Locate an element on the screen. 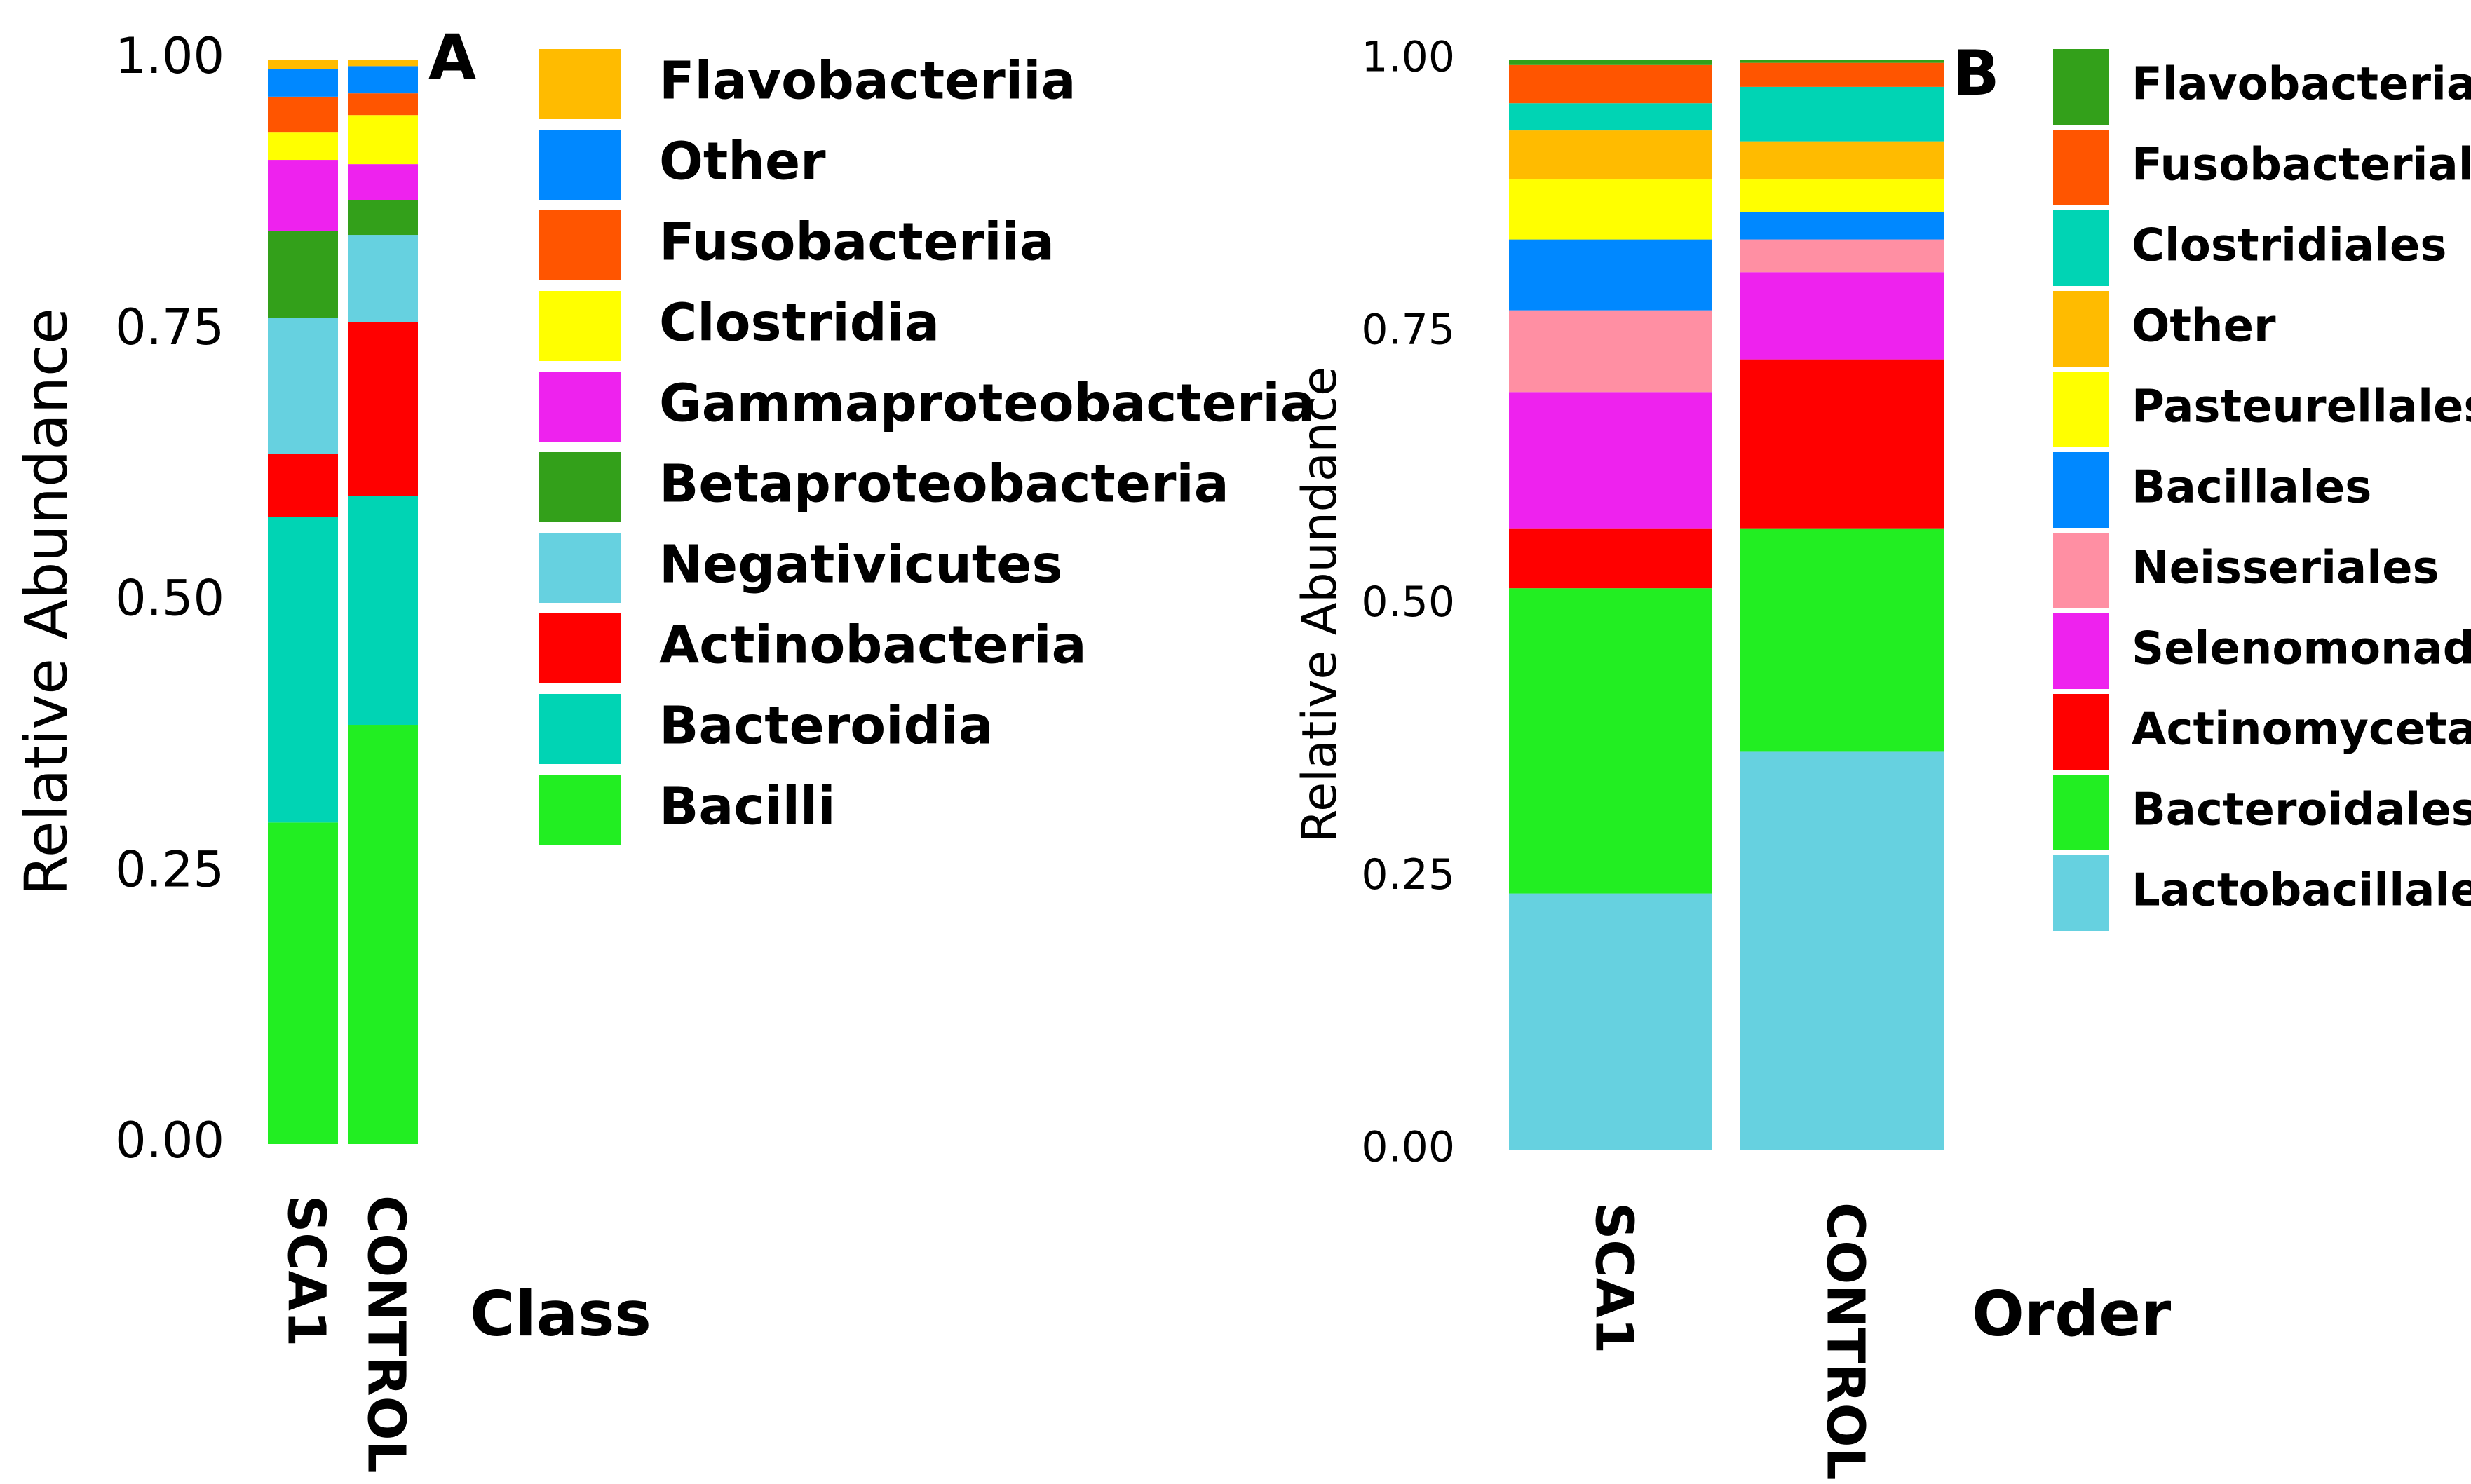  panel-a-bar-control-other is located at coordinates (383, 80).